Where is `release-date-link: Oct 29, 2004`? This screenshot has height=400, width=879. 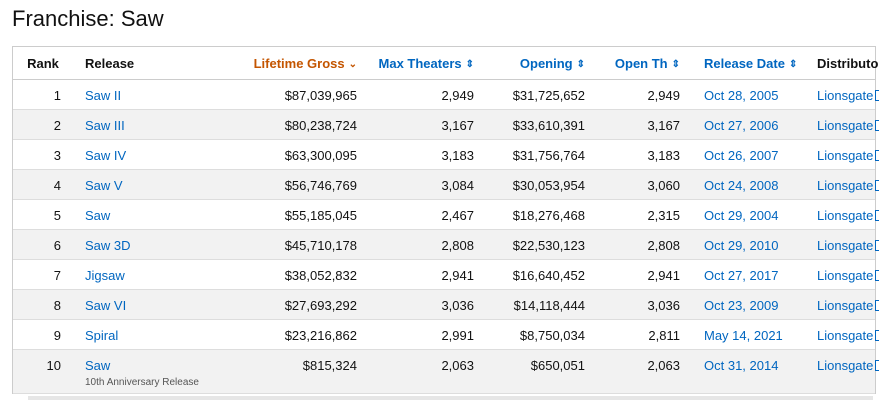 release-date-link: Oct 29, 2004 is located at coordinates (741, 215).